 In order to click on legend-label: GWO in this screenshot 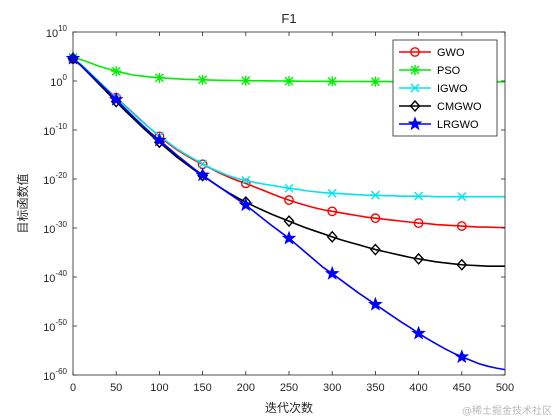, I will do `click(451, 53)`.